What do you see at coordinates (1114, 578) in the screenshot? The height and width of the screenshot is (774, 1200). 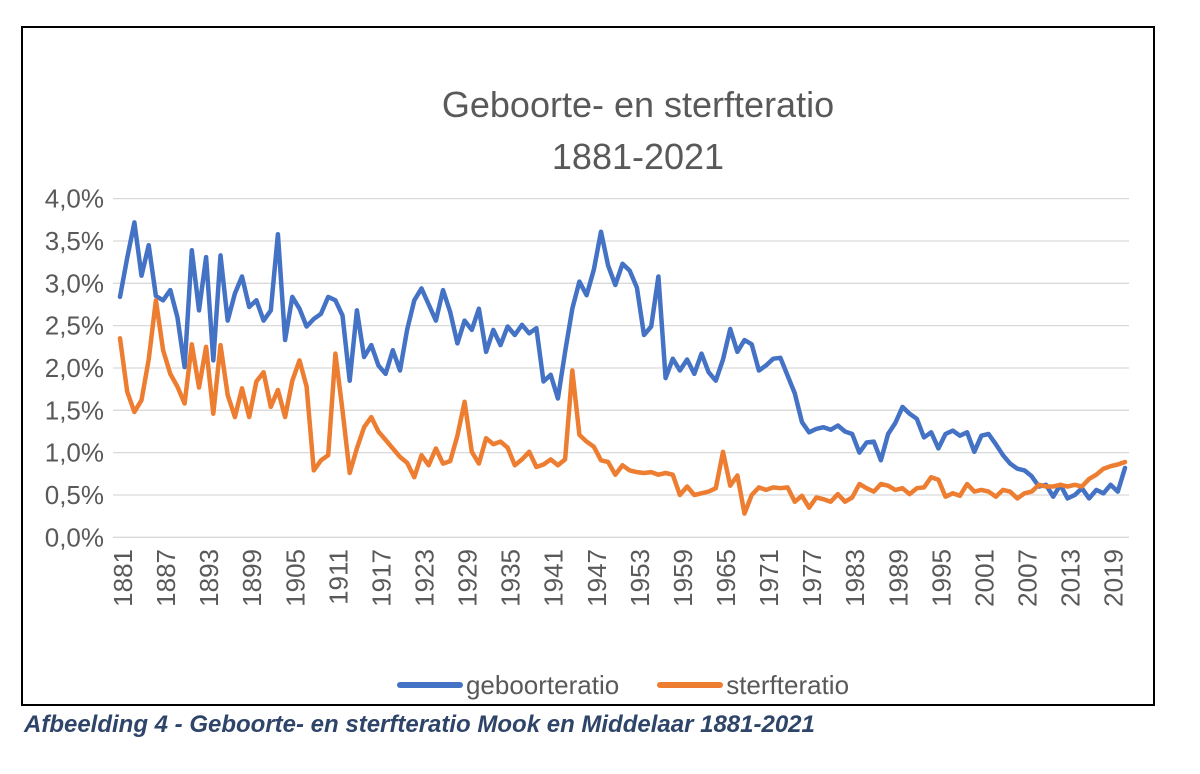 I see `x-axis-tick-label: 2019` at bounding box center [1114, 578].